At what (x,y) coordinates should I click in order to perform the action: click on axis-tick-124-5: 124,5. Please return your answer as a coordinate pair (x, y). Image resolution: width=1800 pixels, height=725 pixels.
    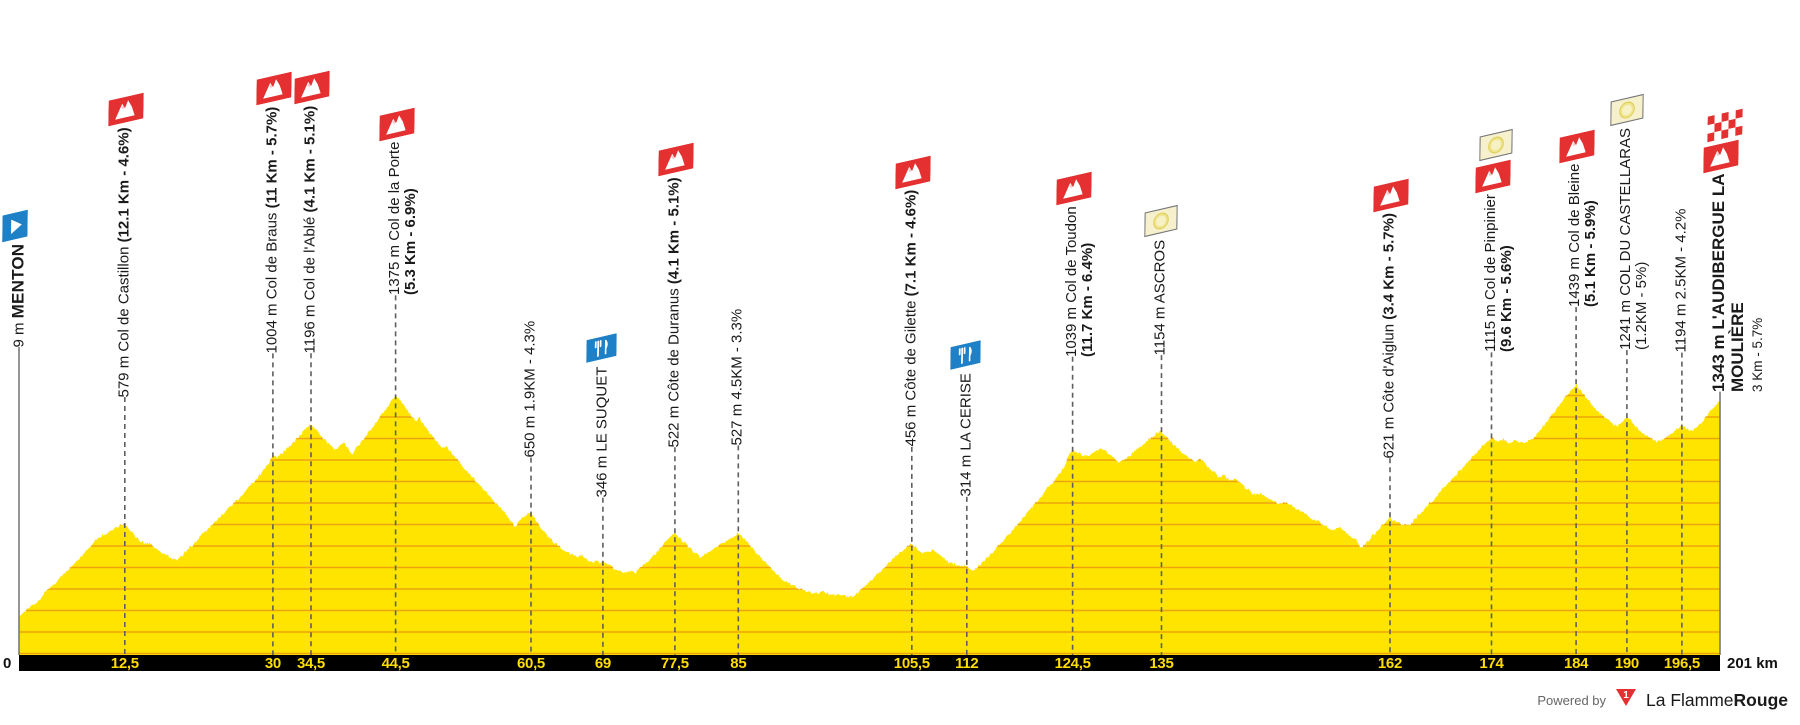
    Looking at the image, I should click on (1072, 663).